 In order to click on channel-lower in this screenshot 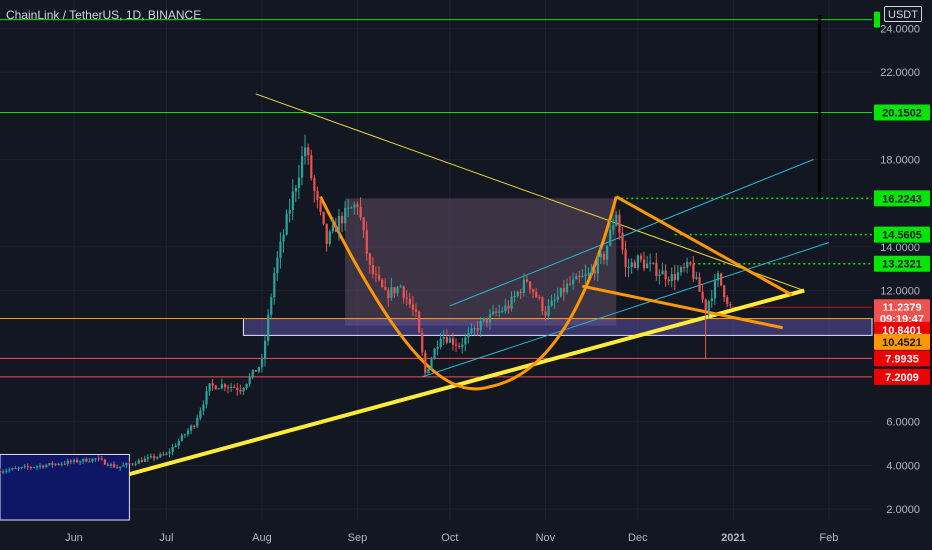, I will do `click(625, 310)`.